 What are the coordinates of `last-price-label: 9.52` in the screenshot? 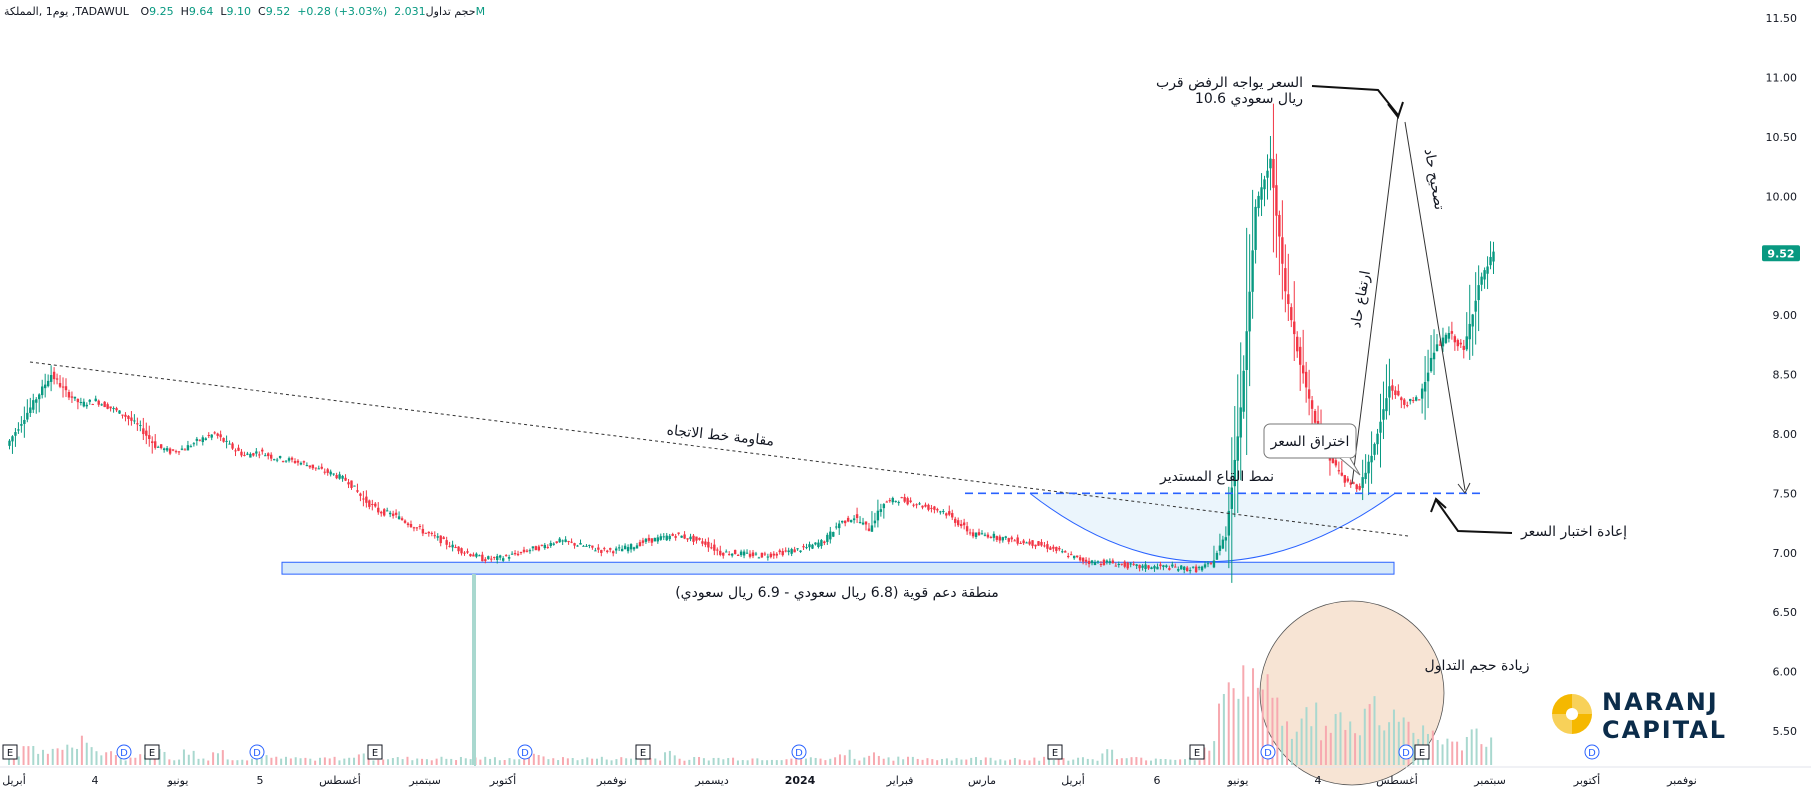 It's located at (1780, 253).